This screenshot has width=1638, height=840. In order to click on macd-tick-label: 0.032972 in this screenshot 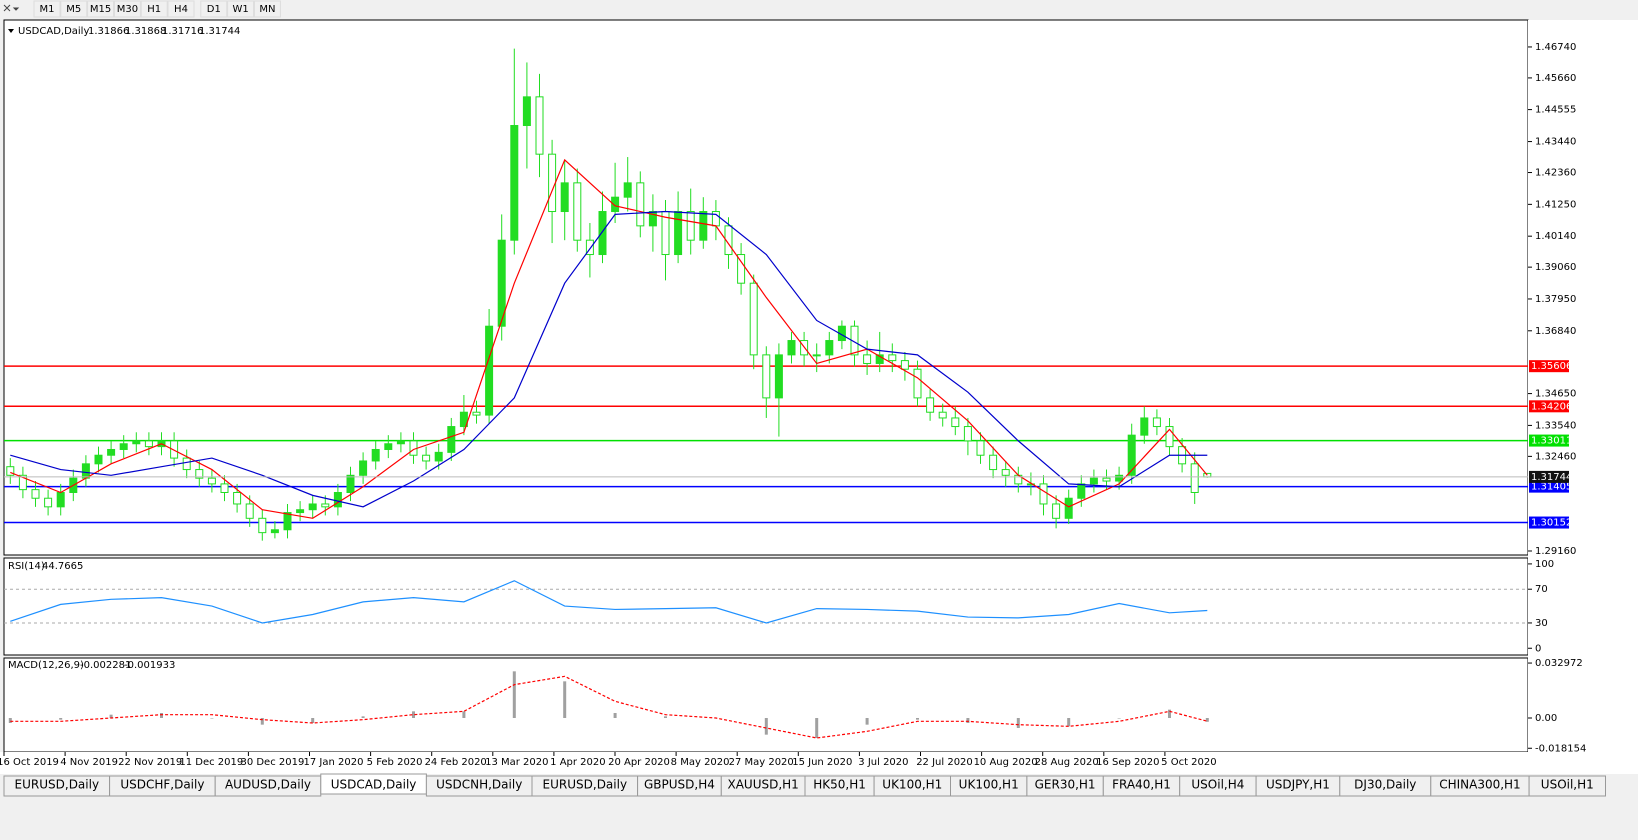, I will do `click(1559, 663)`.